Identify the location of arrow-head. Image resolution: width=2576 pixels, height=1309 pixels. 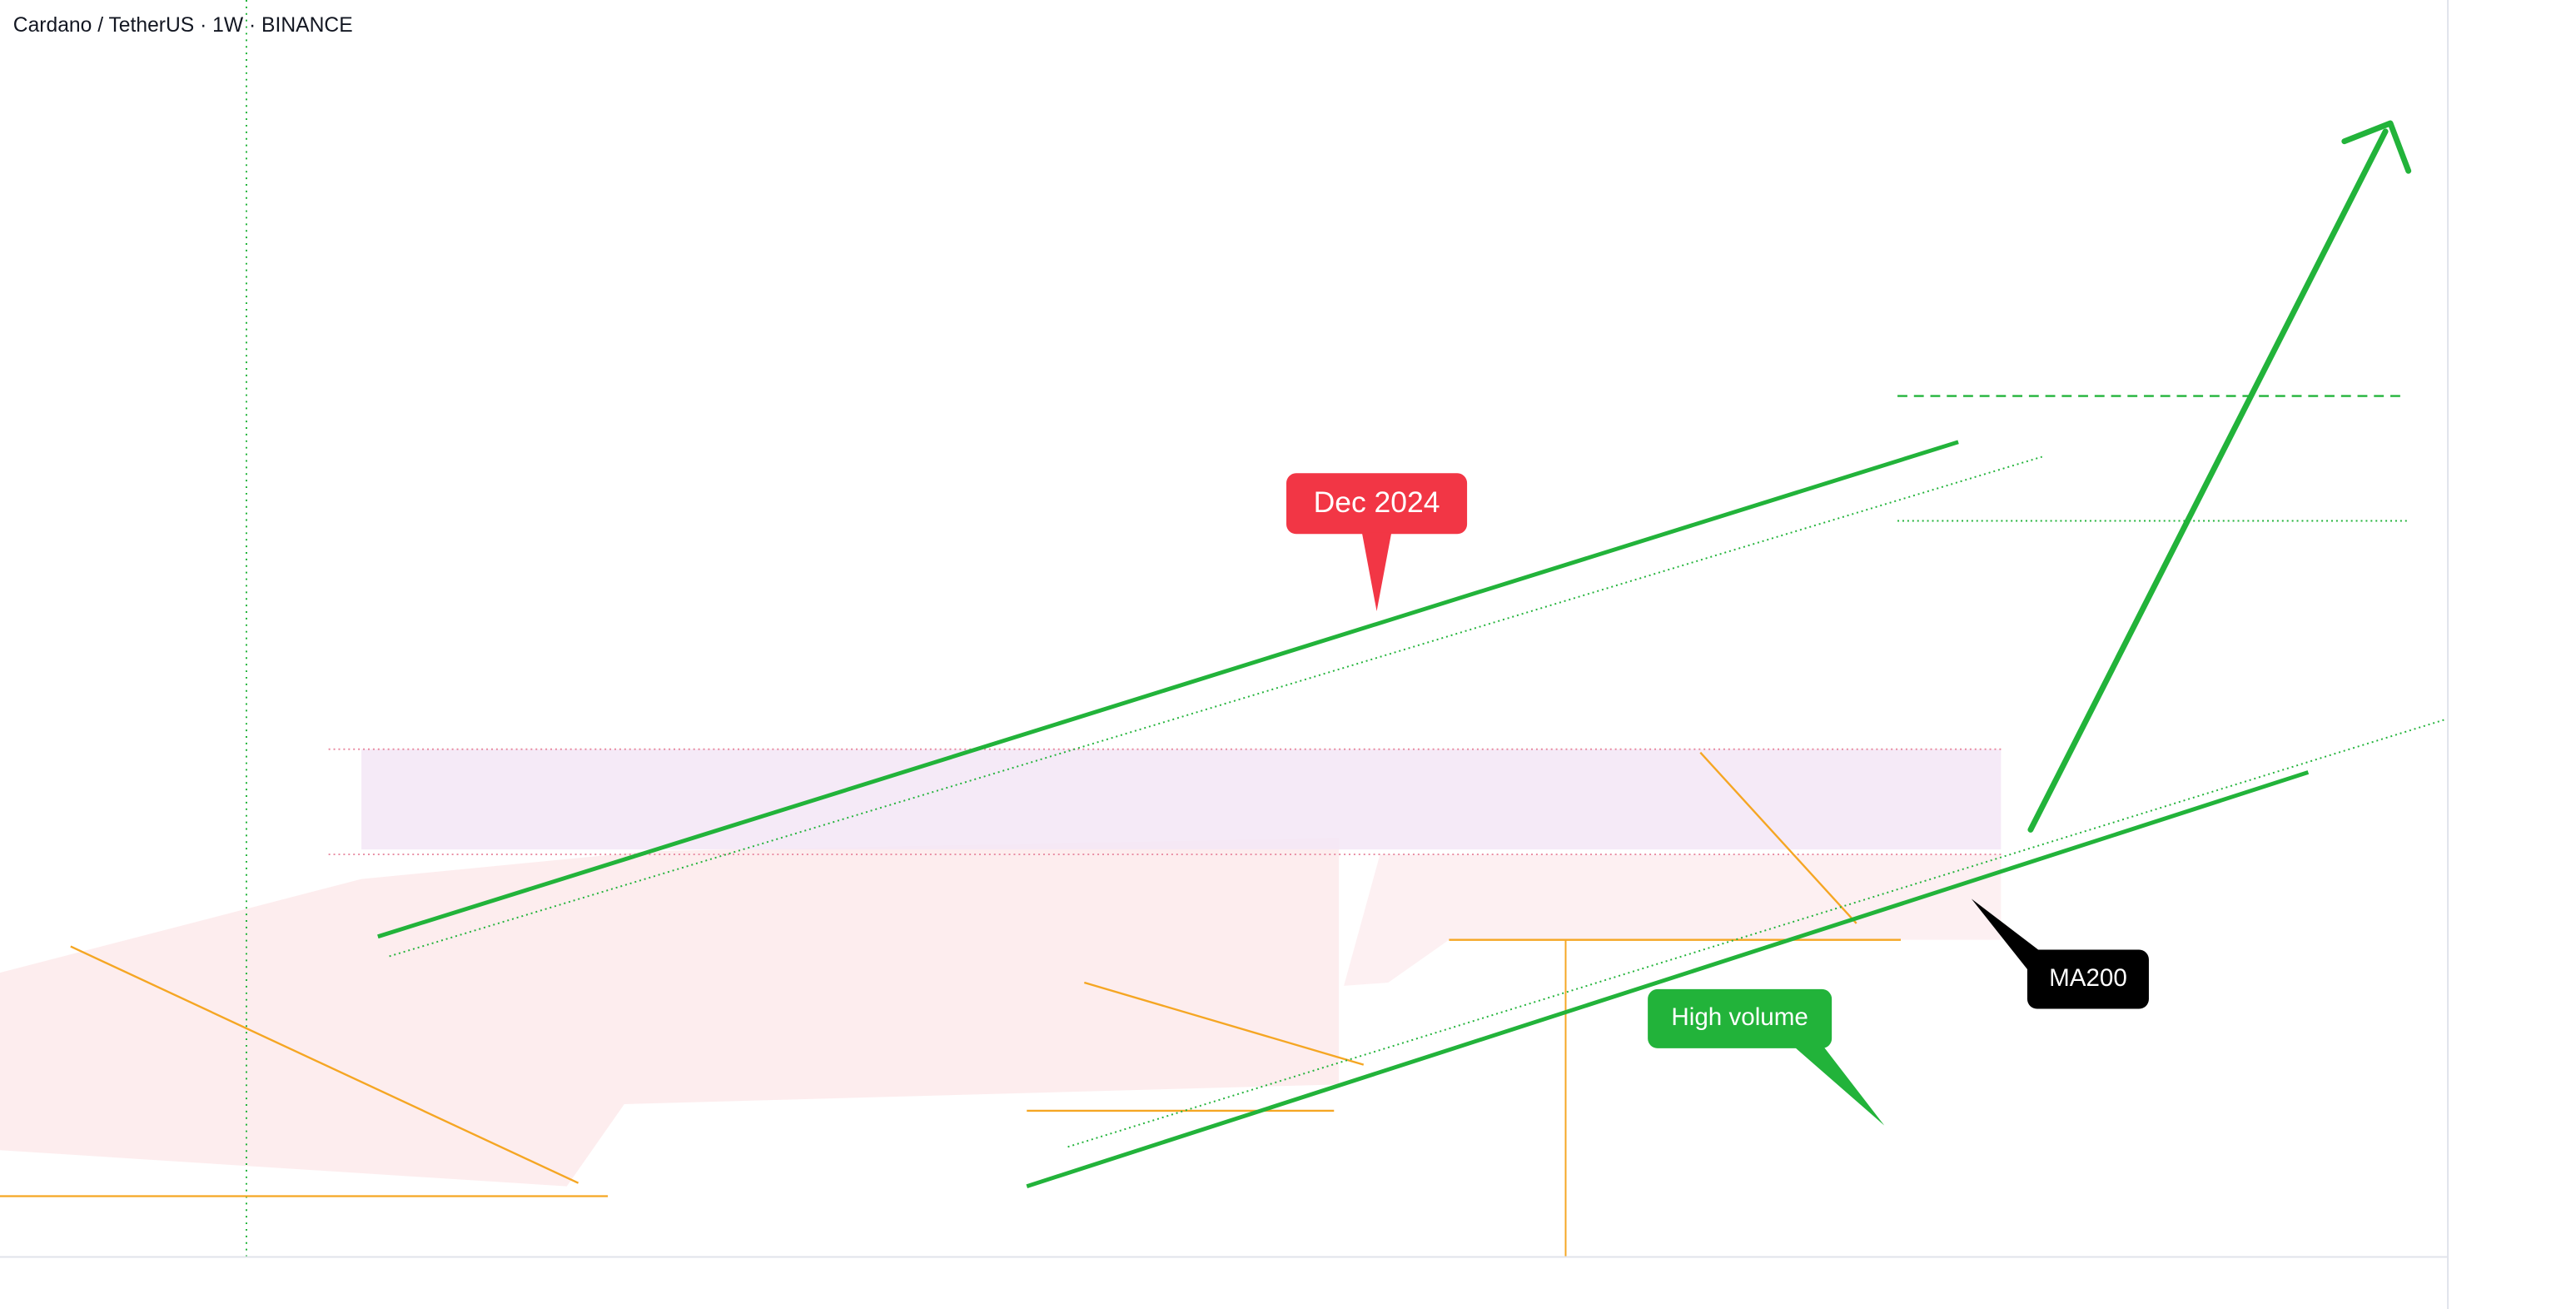
(2376, 147).